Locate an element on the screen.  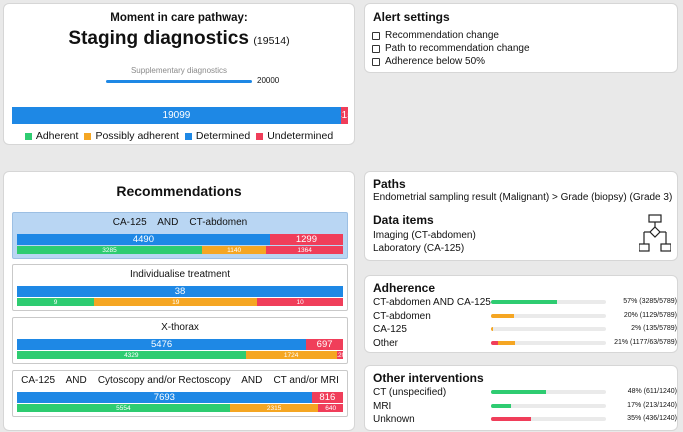
adherent-segment: 5554 is located at coordinates (123, 408).